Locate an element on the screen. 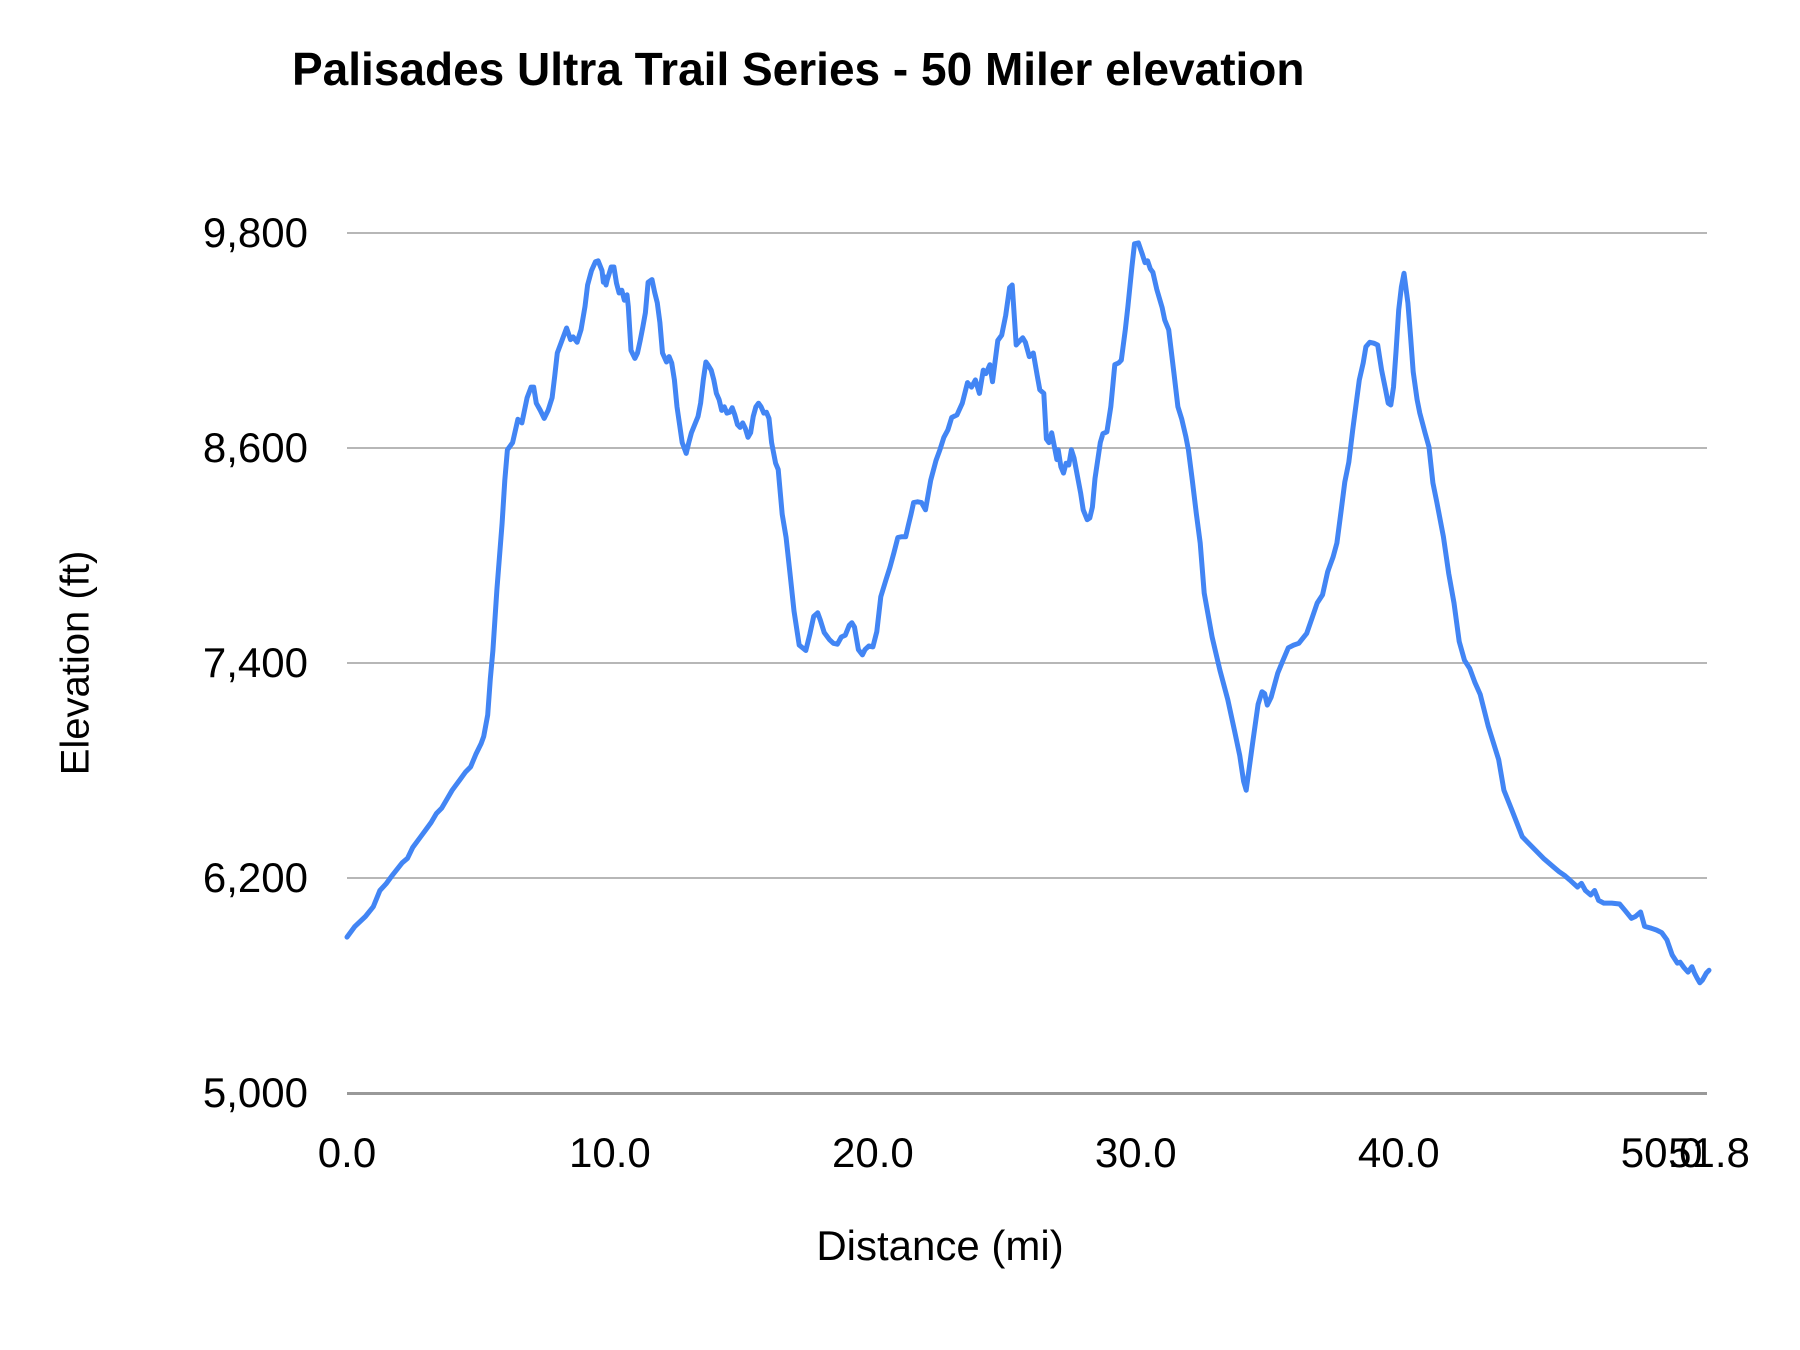  x-axis-tick-label: 20.0 is located at coordinates (872, 1152).